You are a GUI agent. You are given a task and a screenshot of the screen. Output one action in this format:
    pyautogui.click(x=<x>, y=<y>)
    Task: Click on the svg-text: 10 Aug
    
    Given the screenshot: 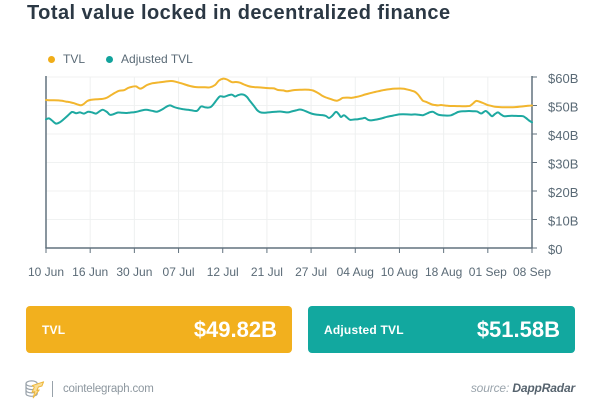 What is the action you would take?
    pyautogui.click(x=399, y=272)
    